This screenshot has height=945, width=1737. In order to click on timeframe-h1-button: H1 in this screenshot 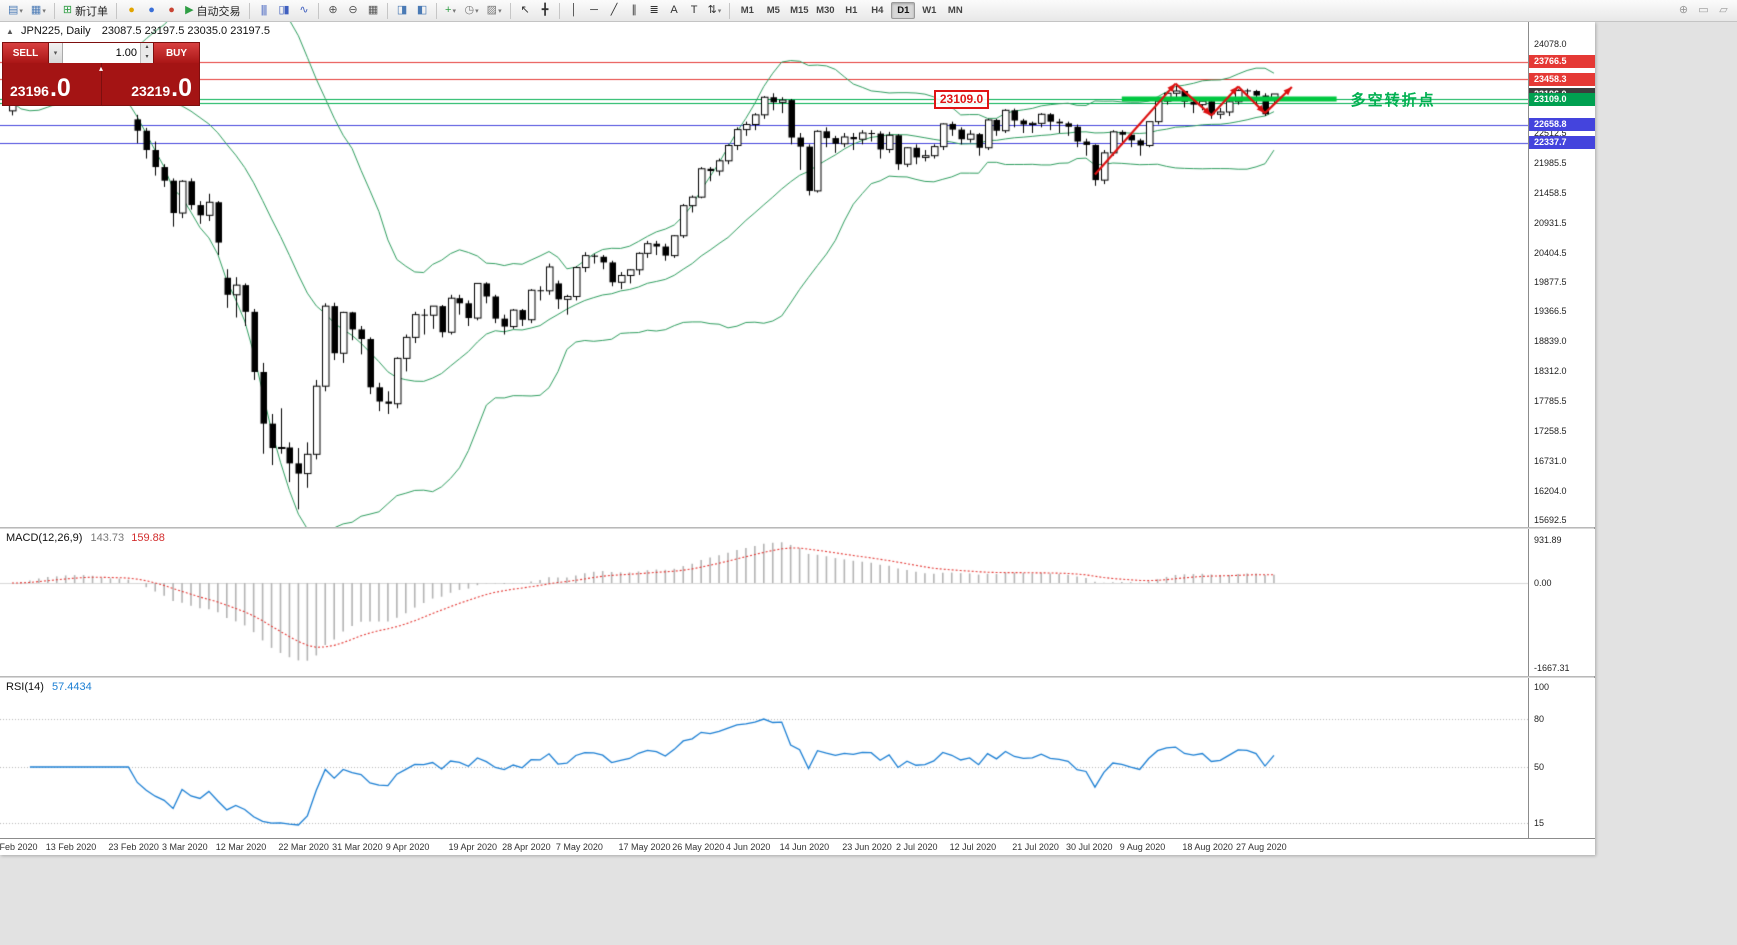, I will do `click(851, 10)`.